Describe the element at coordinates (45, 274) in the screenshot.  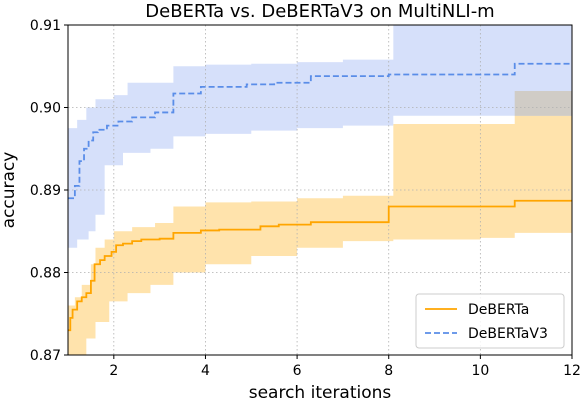
I see `y-tick-label: 0.88` at that location.